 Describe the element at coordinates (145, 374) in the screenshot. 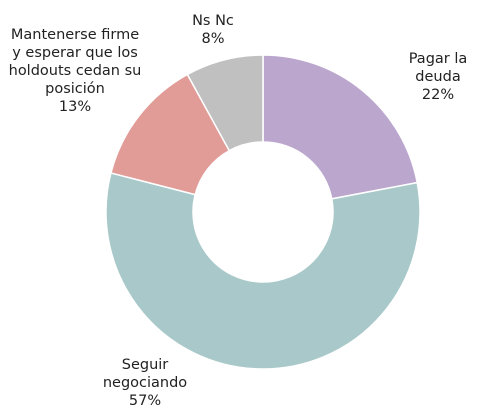

I see `category-label: Seguir negociando` at that location.